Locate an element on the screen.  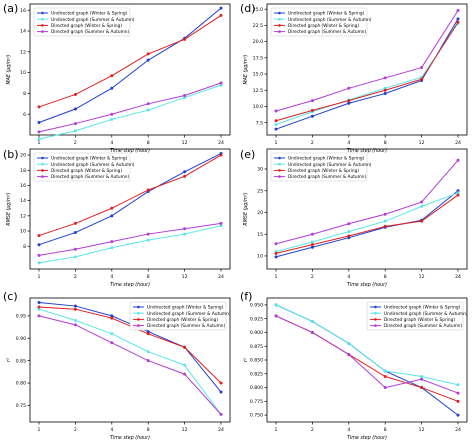
y-tick-label: 14 is located at coordinates (23, 32).